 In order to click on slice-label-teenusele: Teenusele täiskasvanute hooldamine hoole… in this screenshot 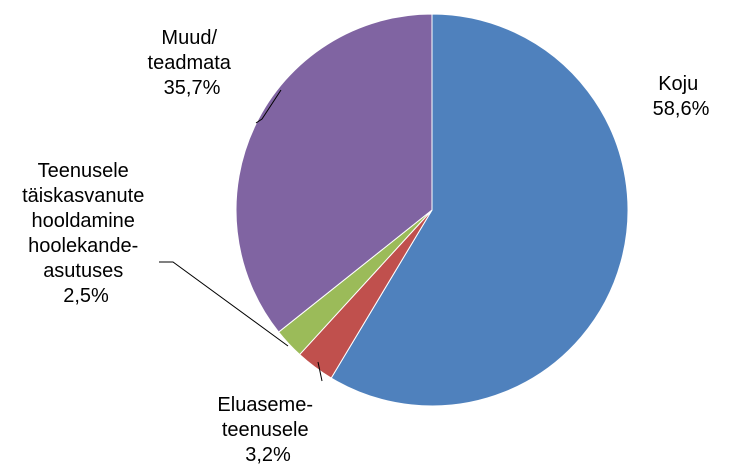, I will do `click(86, 233)`.